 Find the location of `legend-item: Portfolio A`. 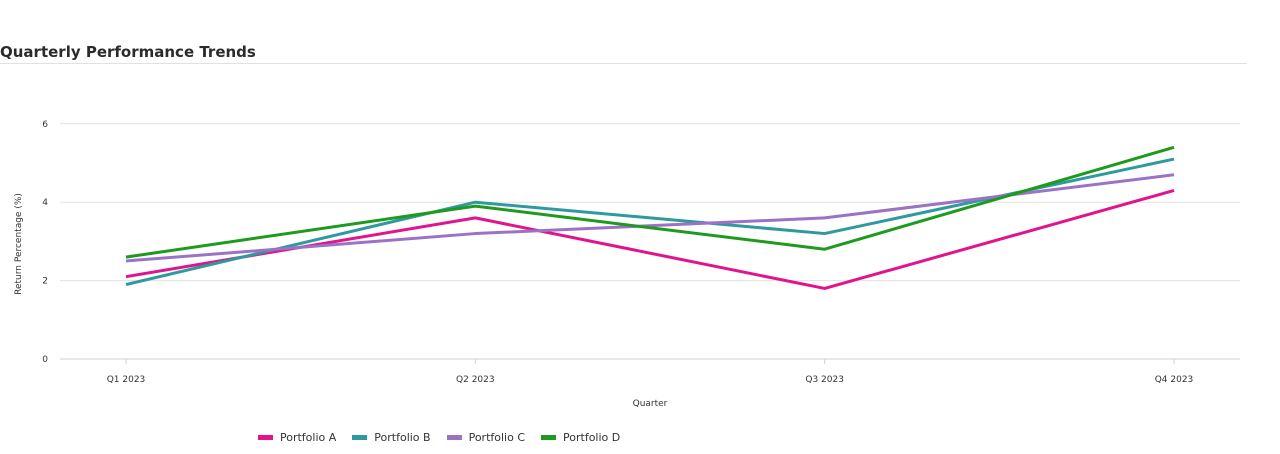

legend-item: Portfolio A is located at coordinates (297, 437).